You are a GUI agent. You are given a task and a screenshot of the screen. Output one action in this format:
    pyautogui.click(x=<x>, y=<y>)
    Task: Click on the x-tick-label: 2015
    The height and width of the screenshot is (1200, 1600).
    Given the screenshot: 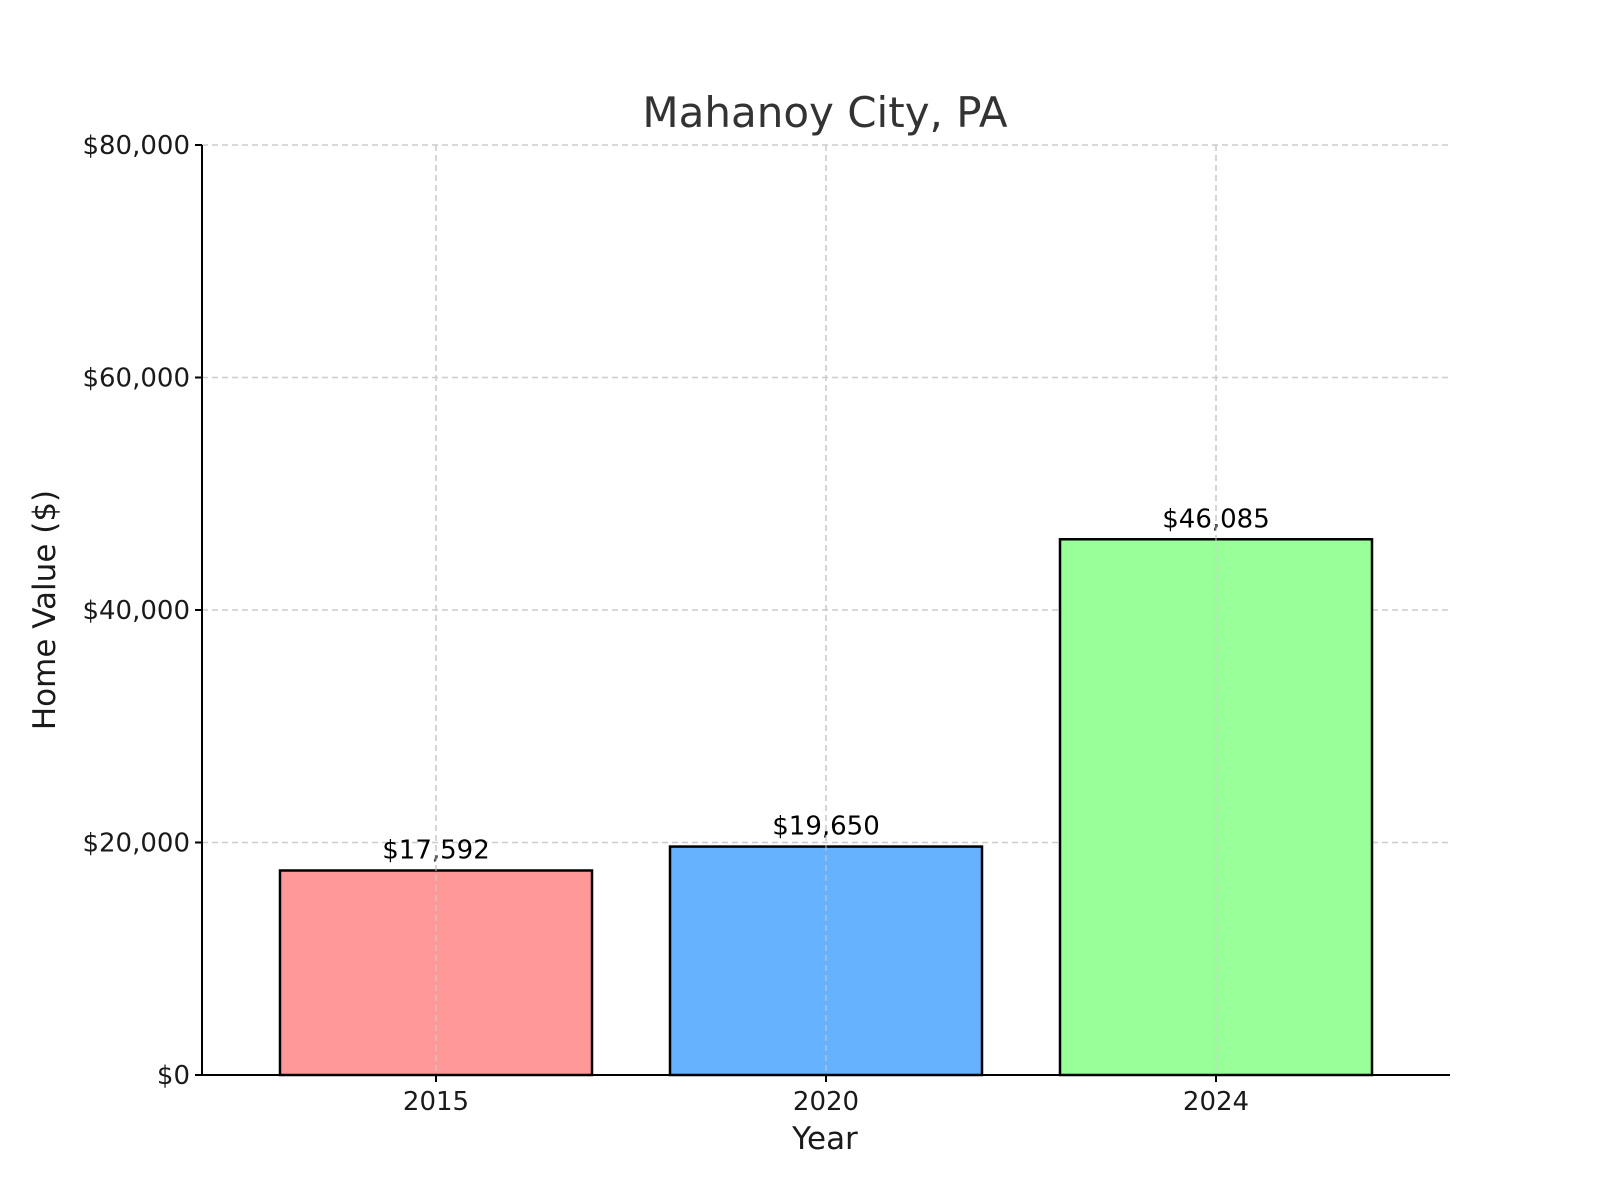 What is the action you would take?
    pyautogui.click(x=436, y=1102)
    